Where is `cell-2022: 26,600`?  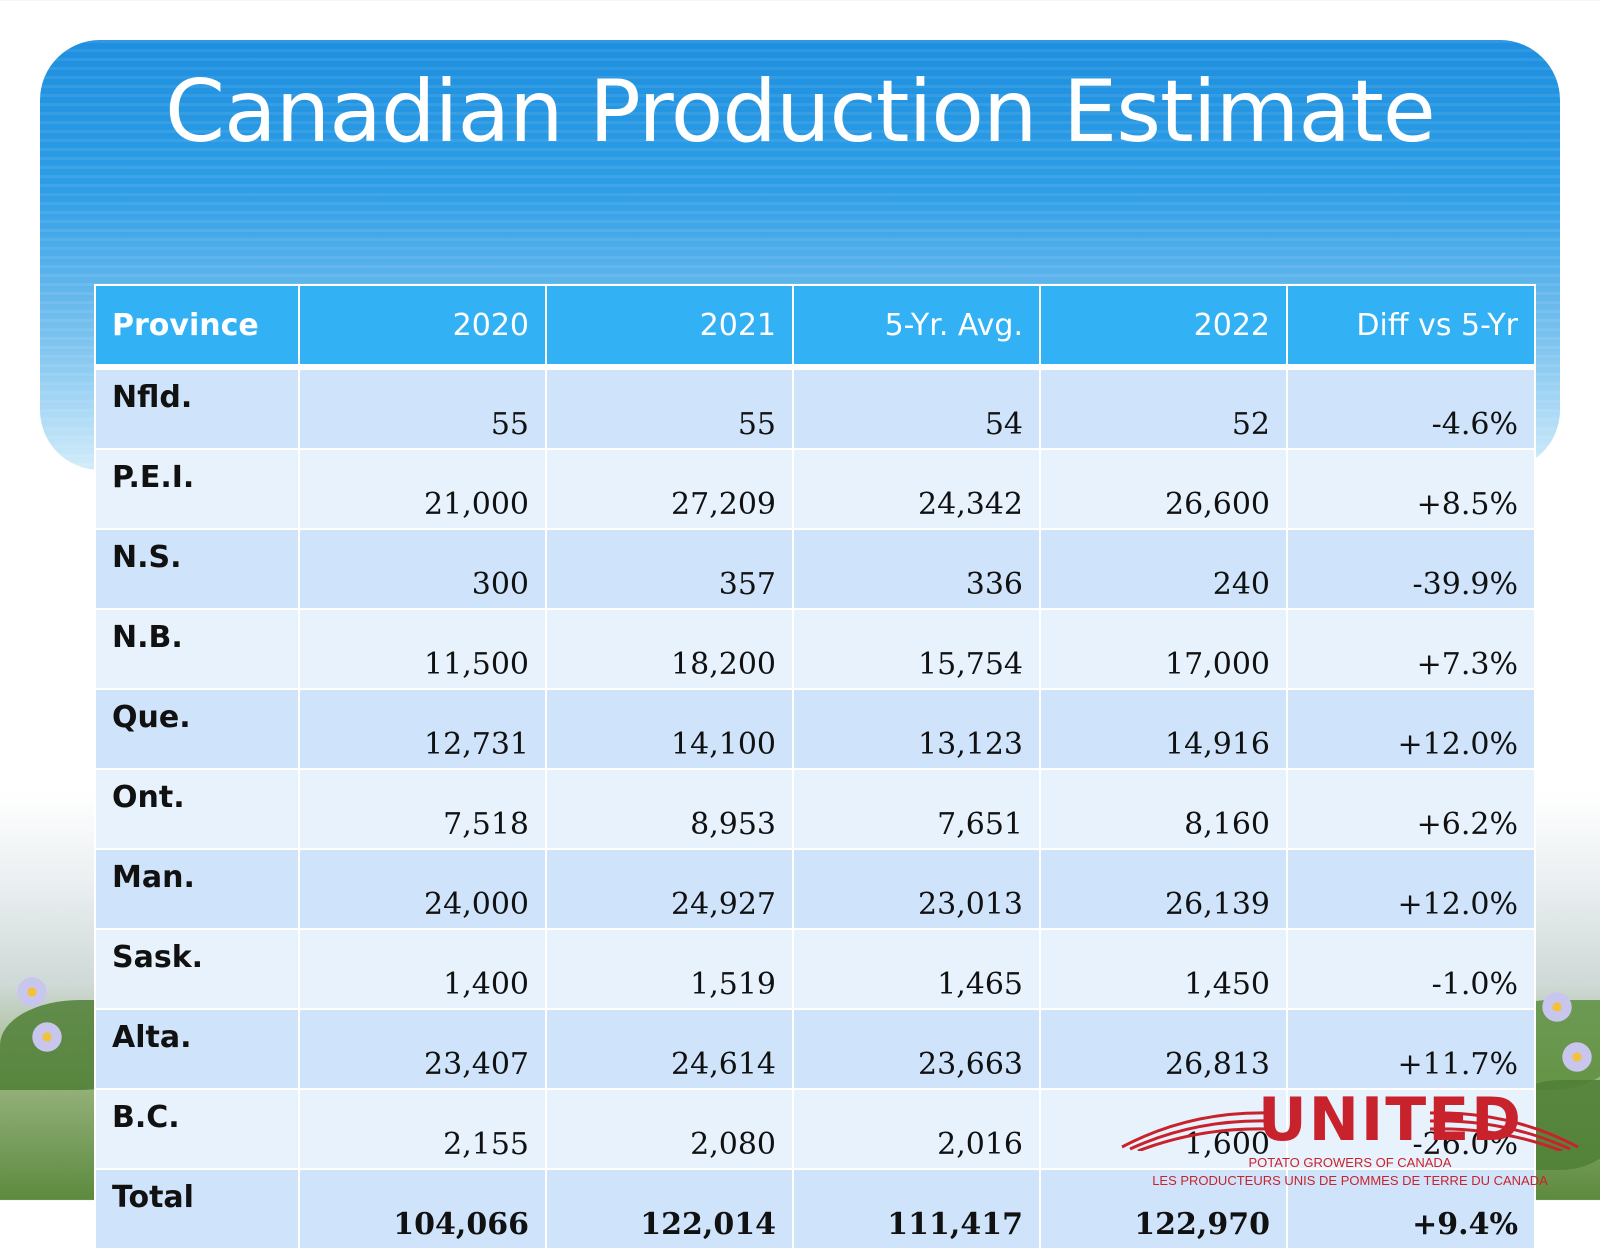
cell-2022: 26,600 is located at coordinates (1163, 489).